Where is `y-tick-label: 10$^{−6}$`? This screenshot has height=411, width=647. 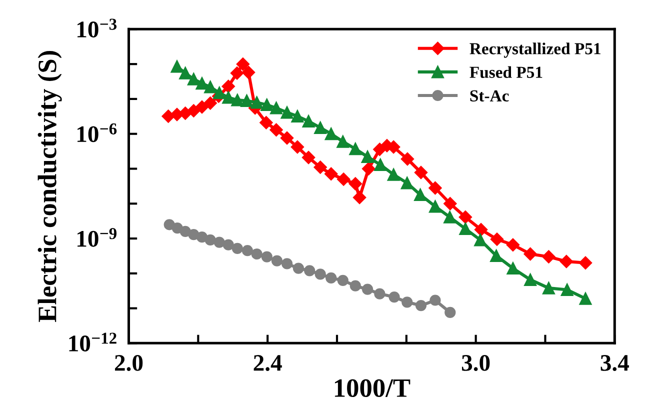 y-tick-label: 10$^{−6}$ is located at coordinates (97, 132).